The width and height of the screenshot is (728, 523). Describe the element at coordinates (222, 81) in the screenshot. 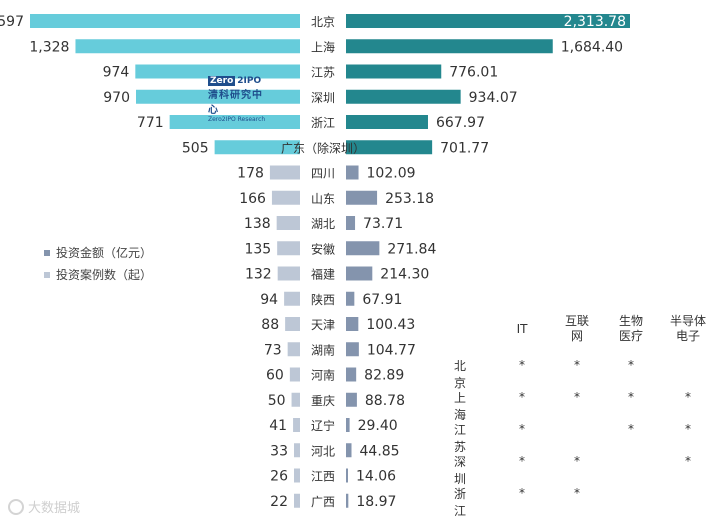

I see `logo-mark-a: Zero` at that location.